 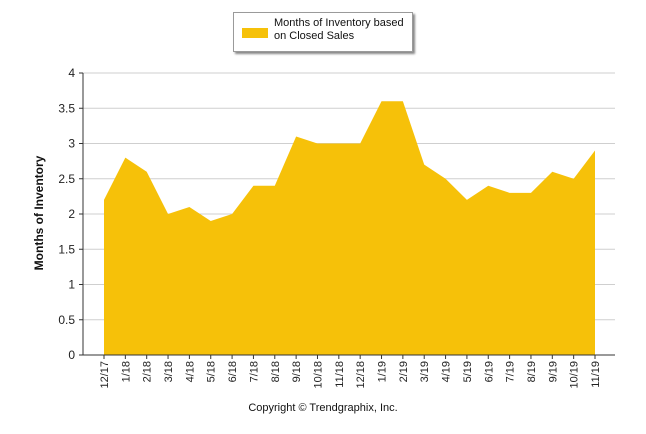 I want to click on y-tick-label: 2, so click(x=71, y=214).